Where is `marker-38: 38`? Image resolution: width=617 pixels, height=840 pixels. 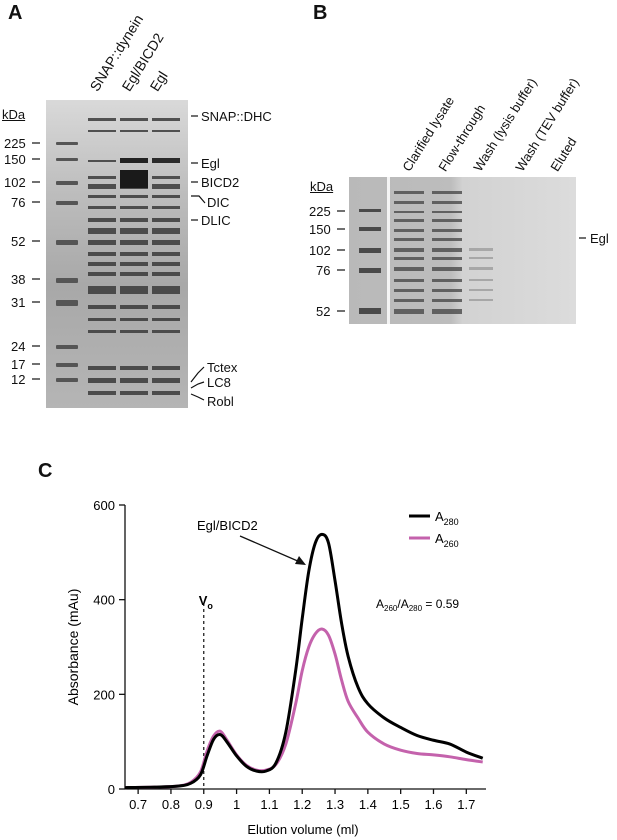
marker-38: 38 is located at coordinates (18, 279).